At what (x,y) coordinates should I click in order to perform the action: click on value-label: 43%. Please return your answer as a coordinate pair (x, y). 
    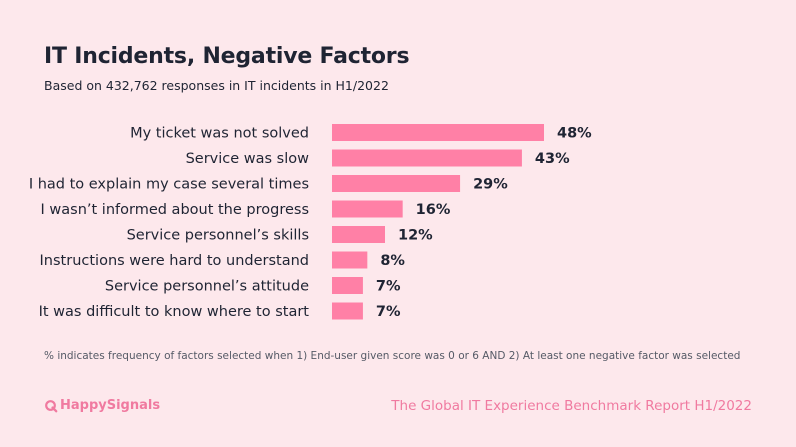
    Looking at the image, I should click on (552, 159).